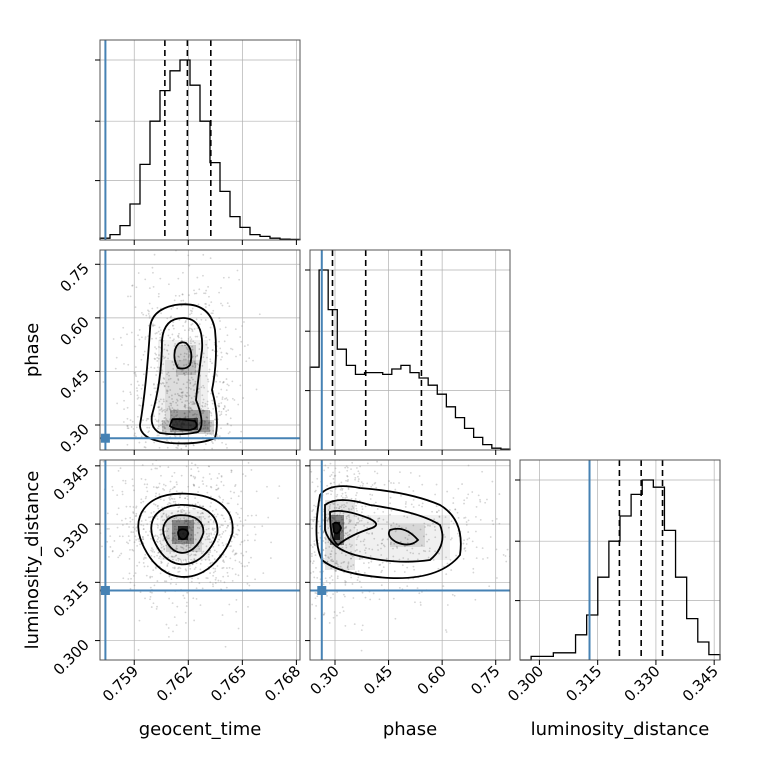 The height and width of the screenshot is (760, 760). What do you see at coordinates (177, 376) in the screenshot?
I see `contour-line` at bounding box center [177, 376].